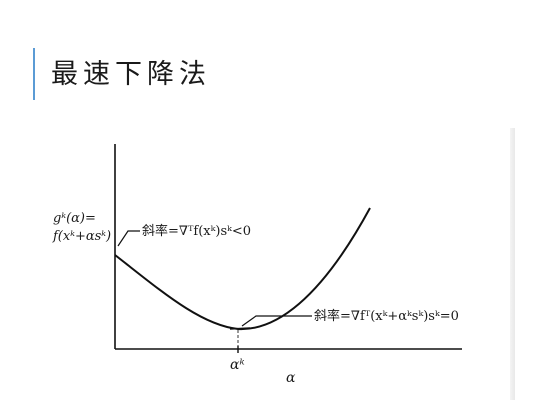 The width and height of the screenshot is (533, 400). What do you see at coordinates (131, 74) in the screenshot?
I see `slide-title: 最速下降法` at bounding box center [131, 74].